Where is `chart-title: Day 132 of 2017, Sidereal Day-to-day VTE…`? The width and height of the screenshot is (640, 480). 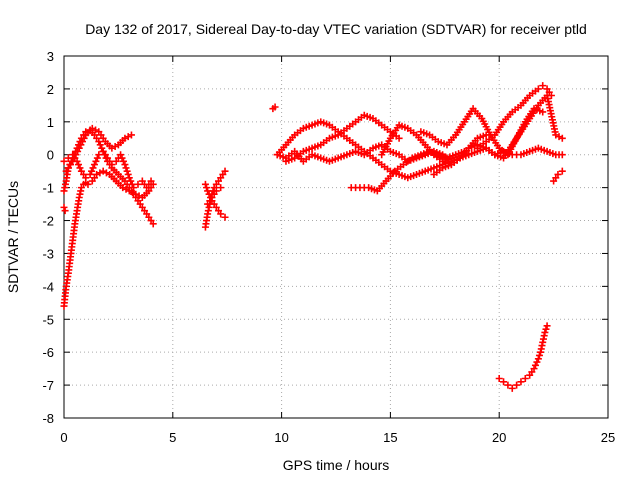 chart-title: Day 132 of 2017, Sidereal Day-to-day VTE… is located at coordinates (336, 29).